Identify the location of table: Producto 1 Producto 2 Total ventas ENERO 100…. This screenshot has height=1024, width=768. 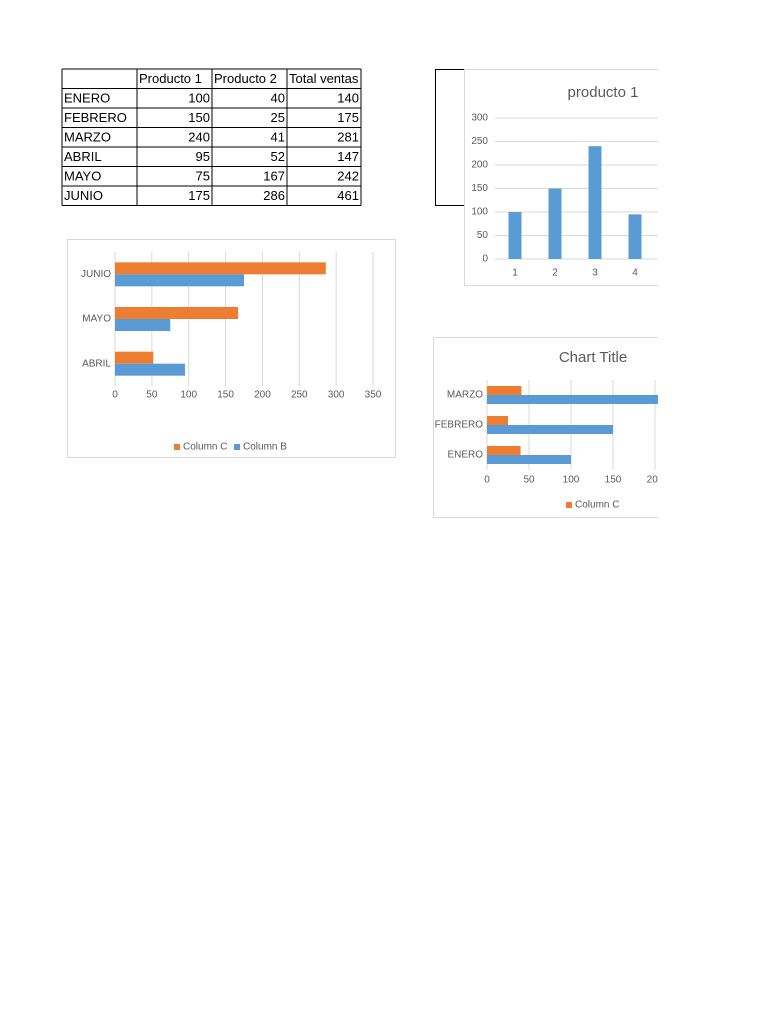
(211, 137).